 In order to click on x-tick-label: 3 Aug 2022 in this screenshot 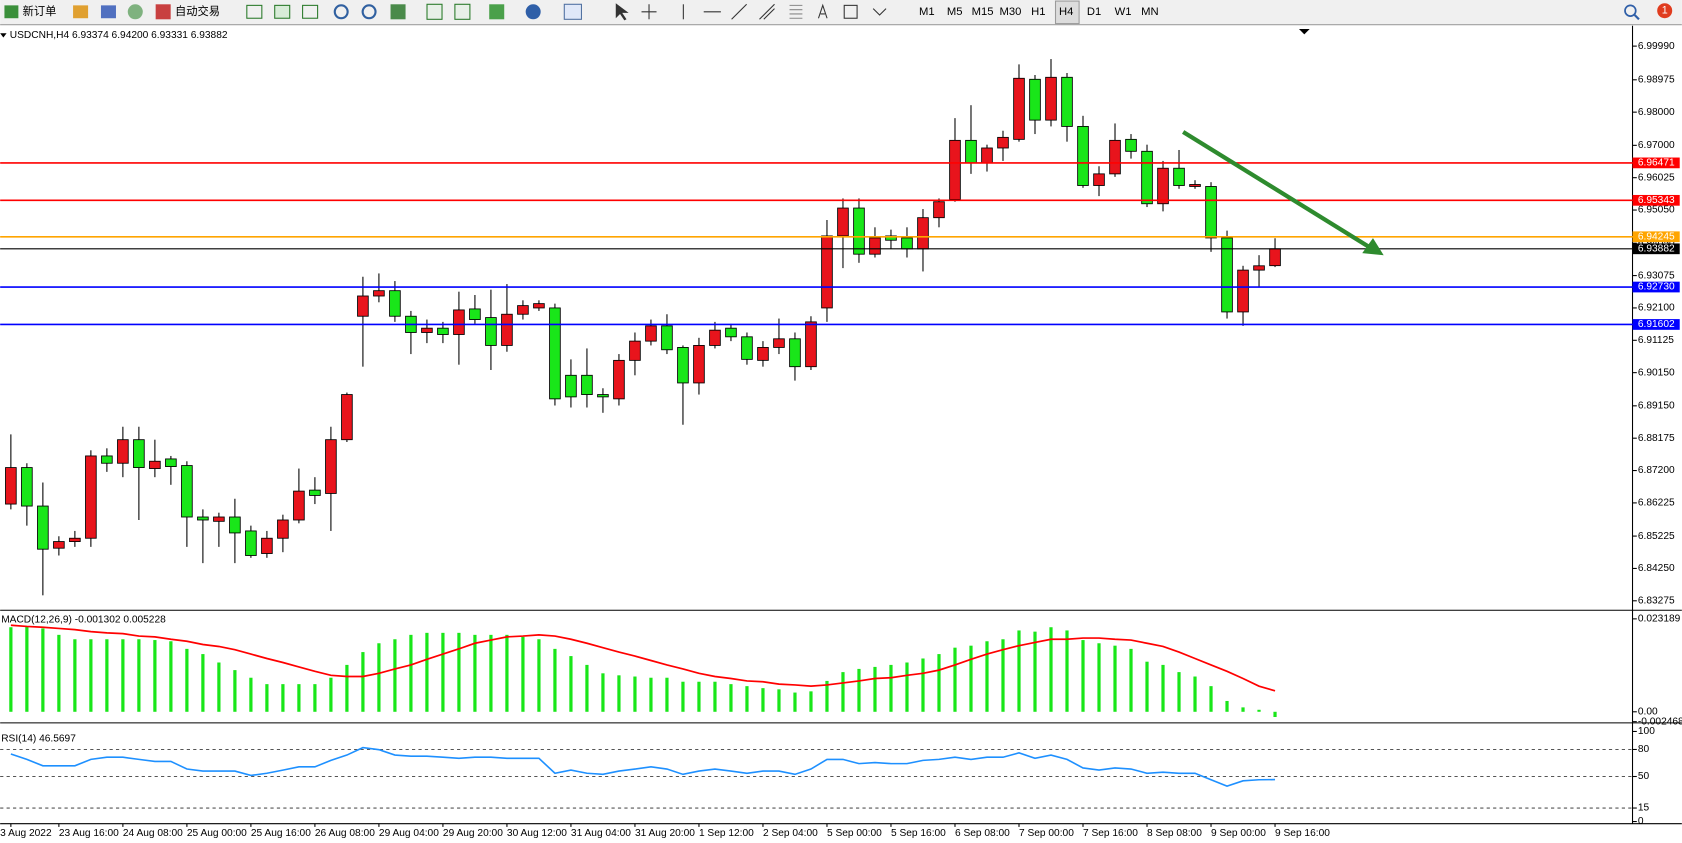, I will do `click(26, 833)`.